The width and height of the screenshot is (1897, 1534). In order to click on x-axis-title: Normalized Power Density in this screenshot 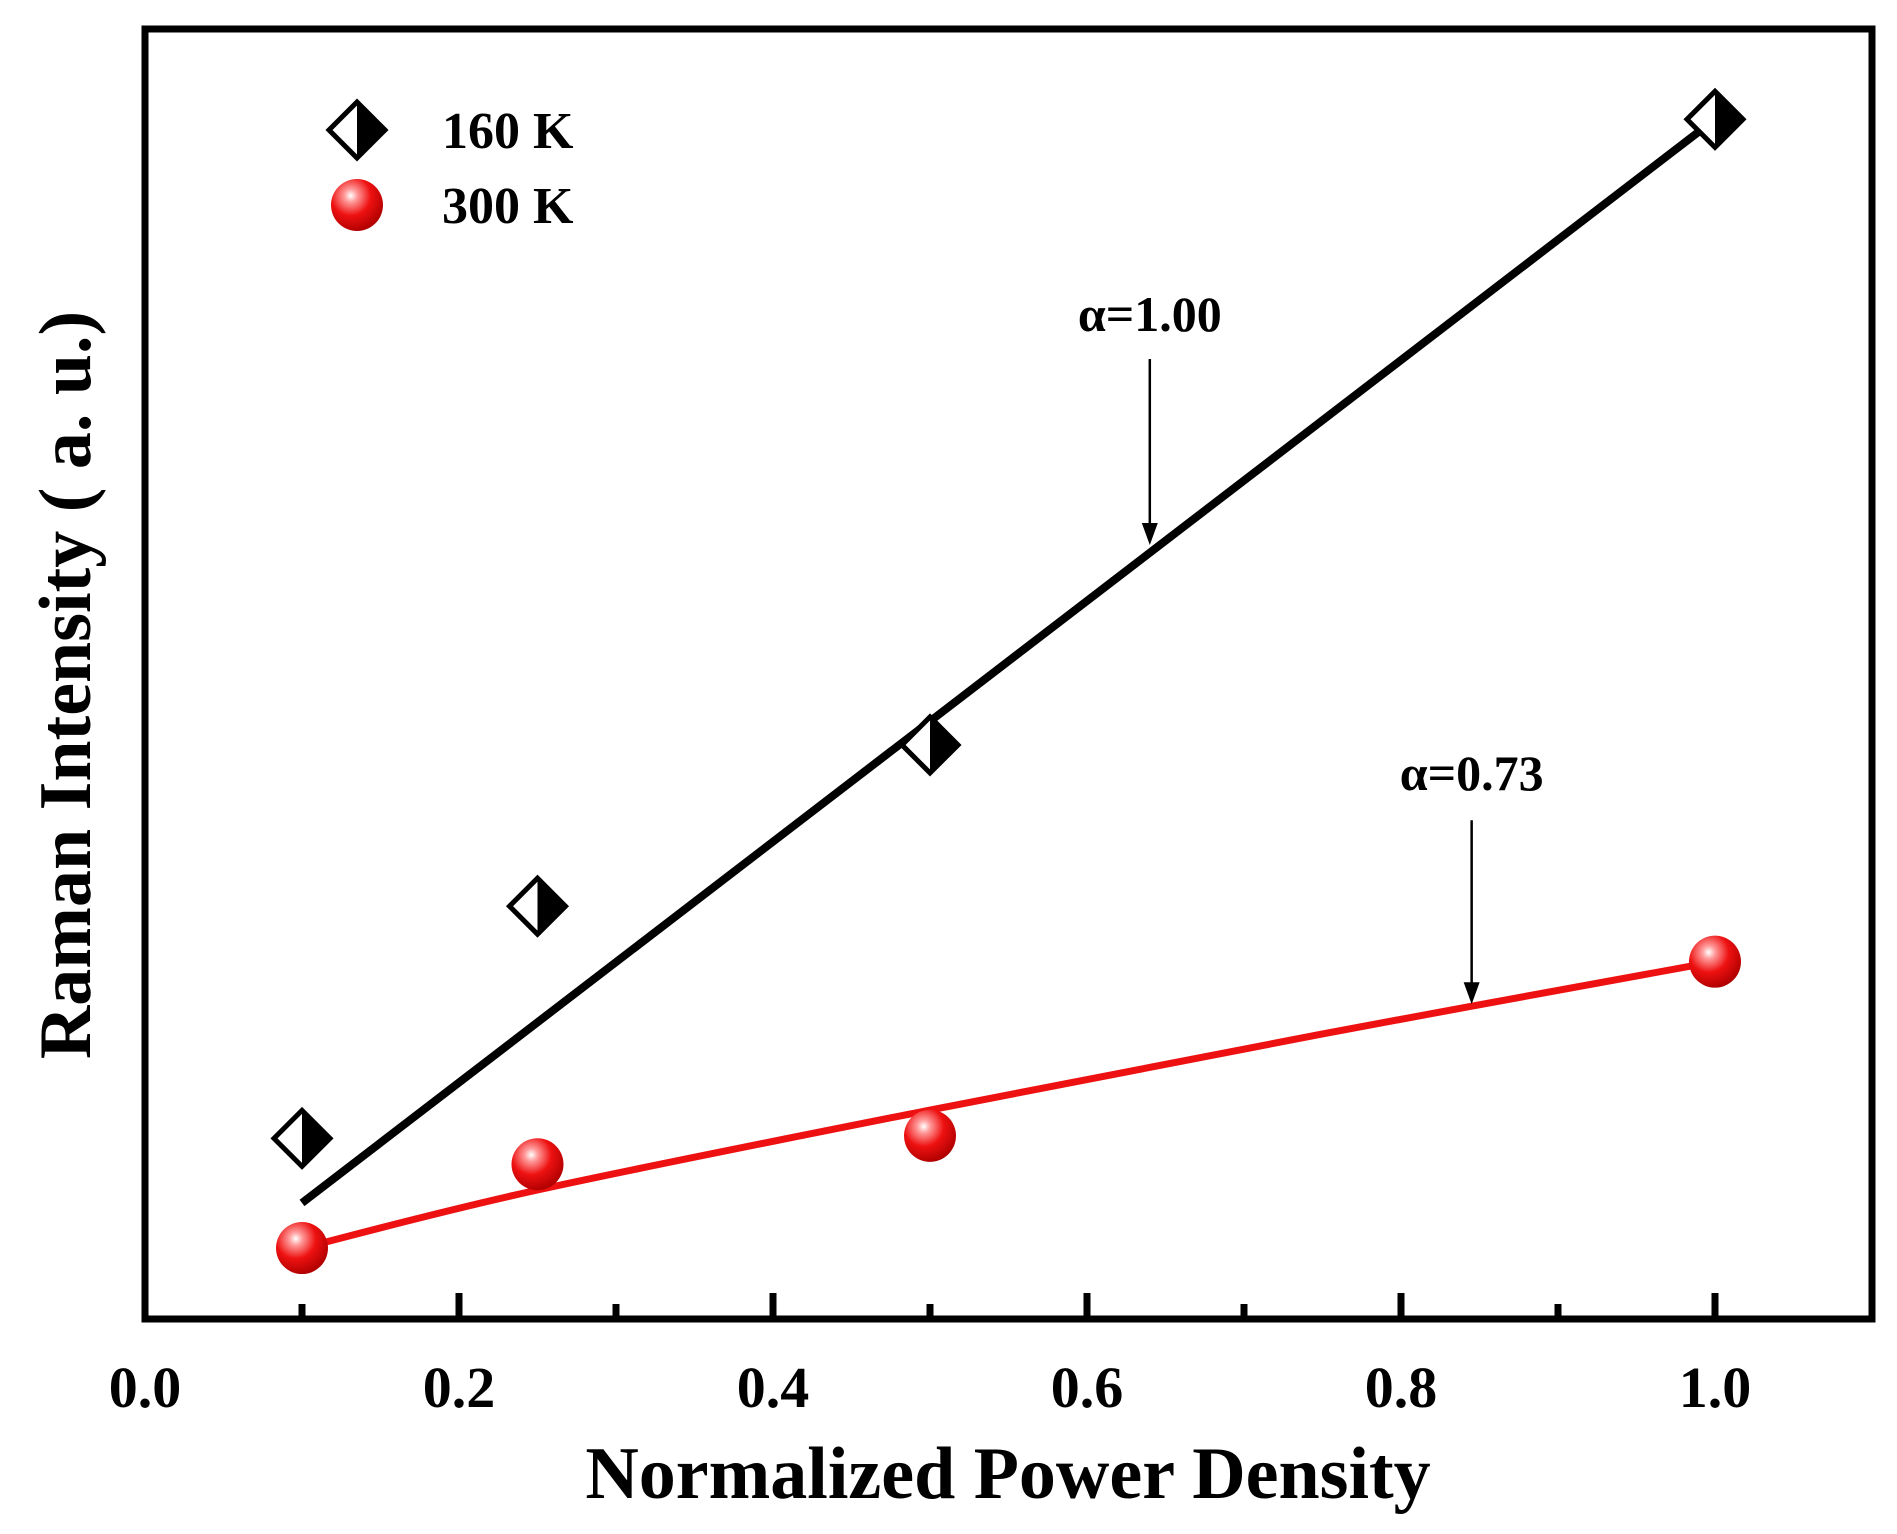, I will do `click(1007, 1474)`.